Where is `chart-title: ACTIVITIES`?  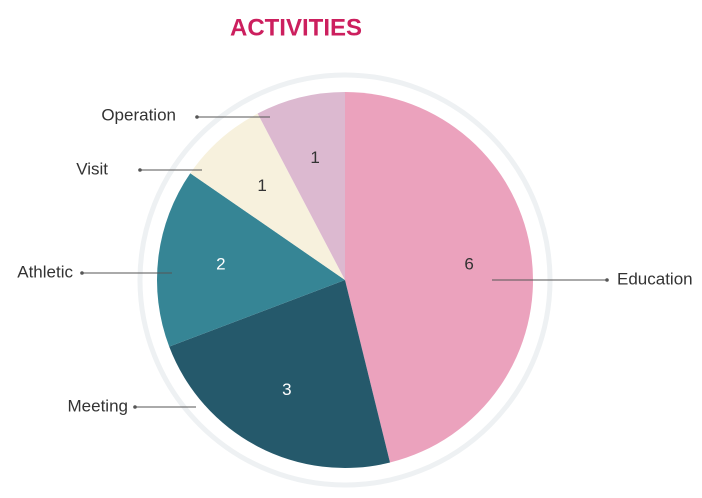
chart-title: ACTIVITIES is located at coordinates (296, 27).